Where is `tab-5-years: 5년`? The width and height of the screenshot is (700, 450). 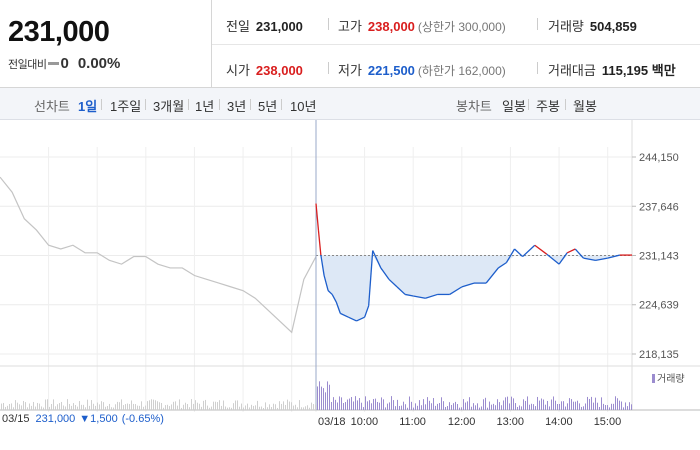
tab-5-years: 5년 is located at coordinates (268, 106).